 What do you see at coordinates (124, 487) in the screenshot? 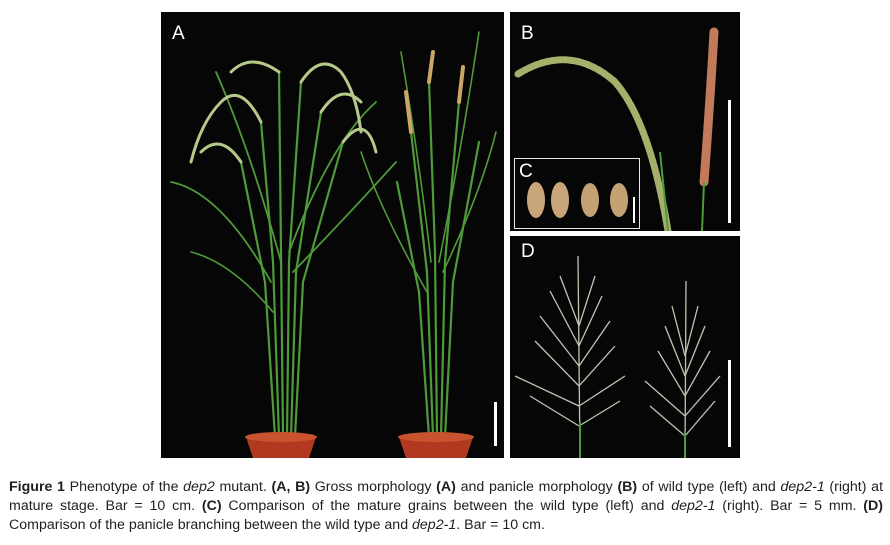
I see `caption-text: Phenotype of the` at bounding box center [124, 487].